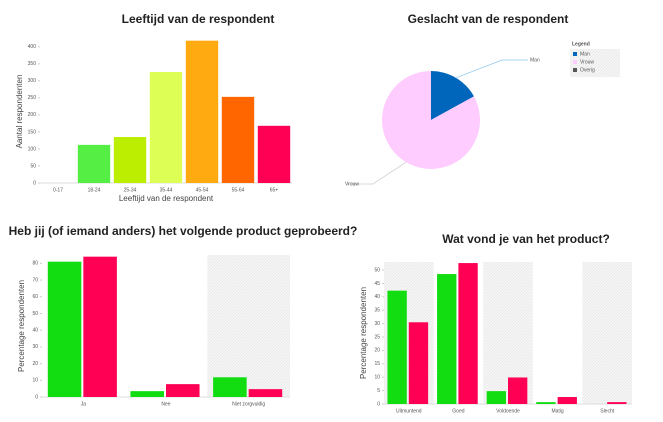 The height and width of the screenshot is (422, 663). Describe the element at coordinates (58, 190) in the screenshot. I see `x-tick-label: 0-17` at that location.